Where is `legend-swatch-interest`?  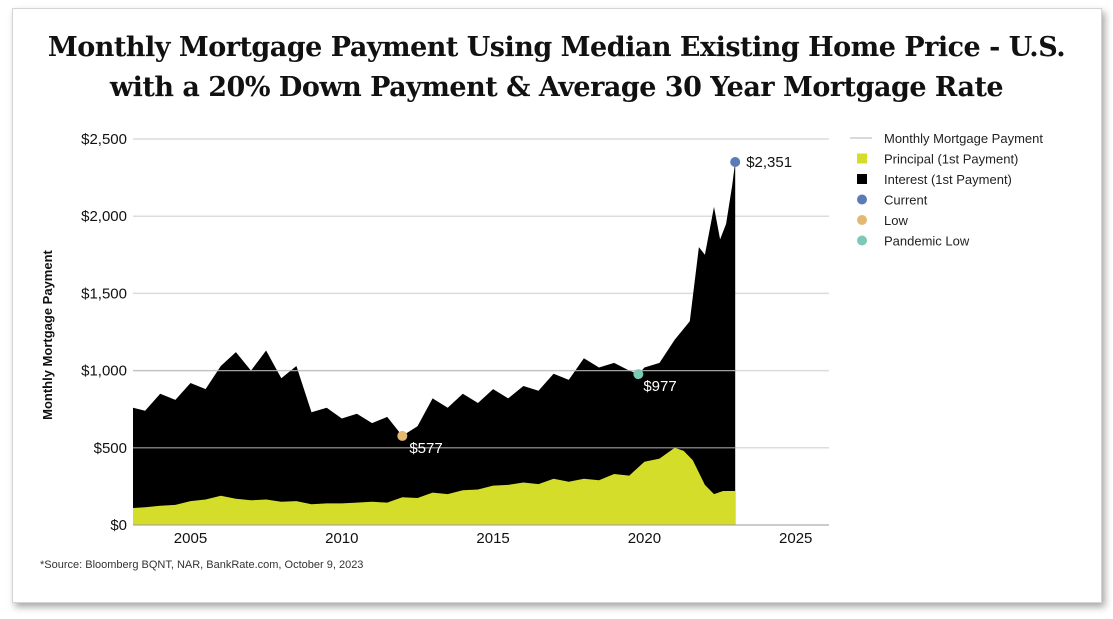
legend-swatch-interest is located at coordinates (862, 179).